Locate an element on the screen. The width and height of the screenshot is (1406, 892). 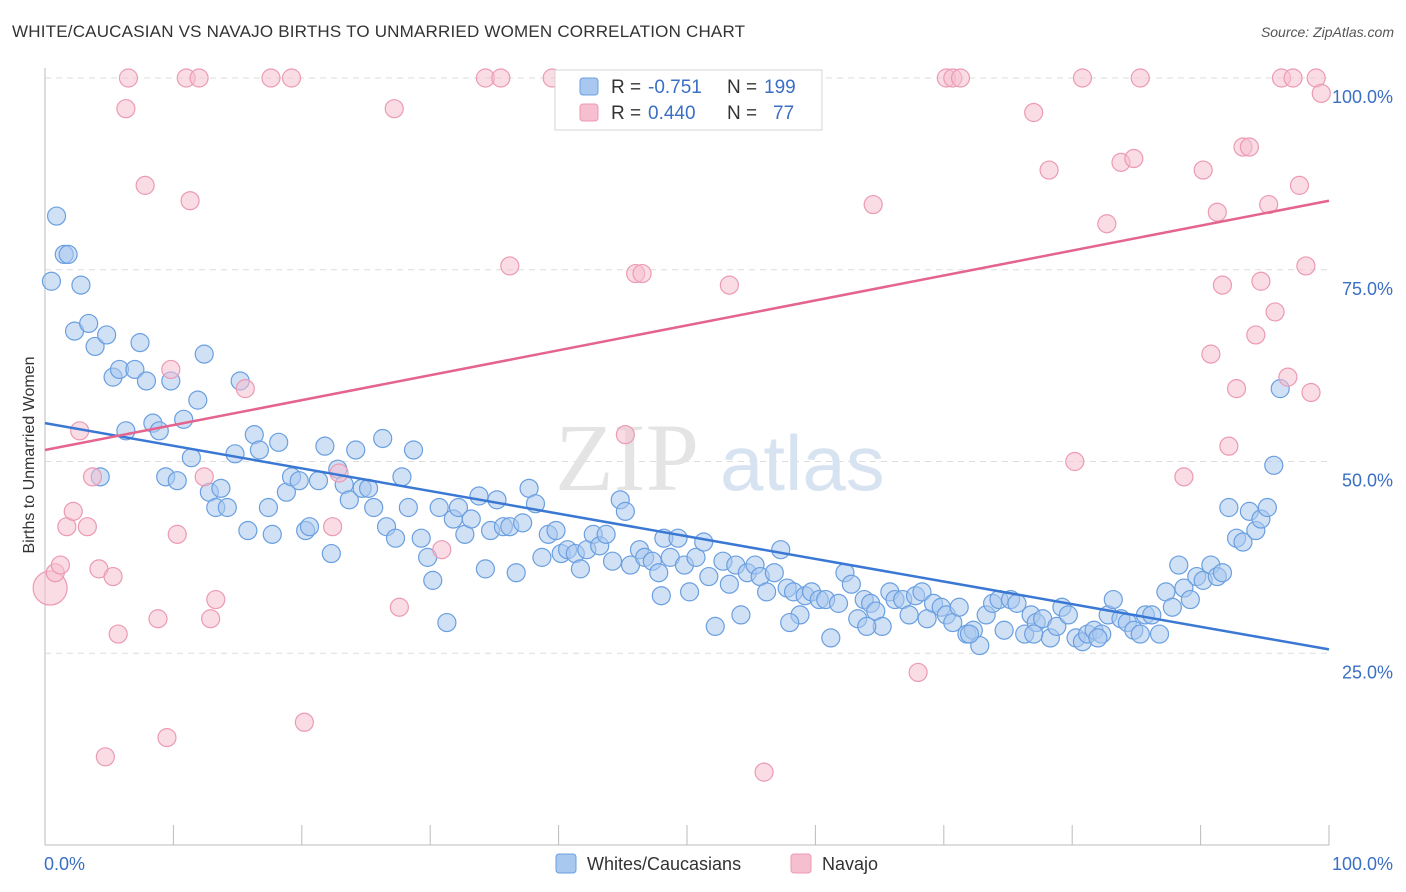
legend-r-label-whites: R = is located at coordinates (626, 87).